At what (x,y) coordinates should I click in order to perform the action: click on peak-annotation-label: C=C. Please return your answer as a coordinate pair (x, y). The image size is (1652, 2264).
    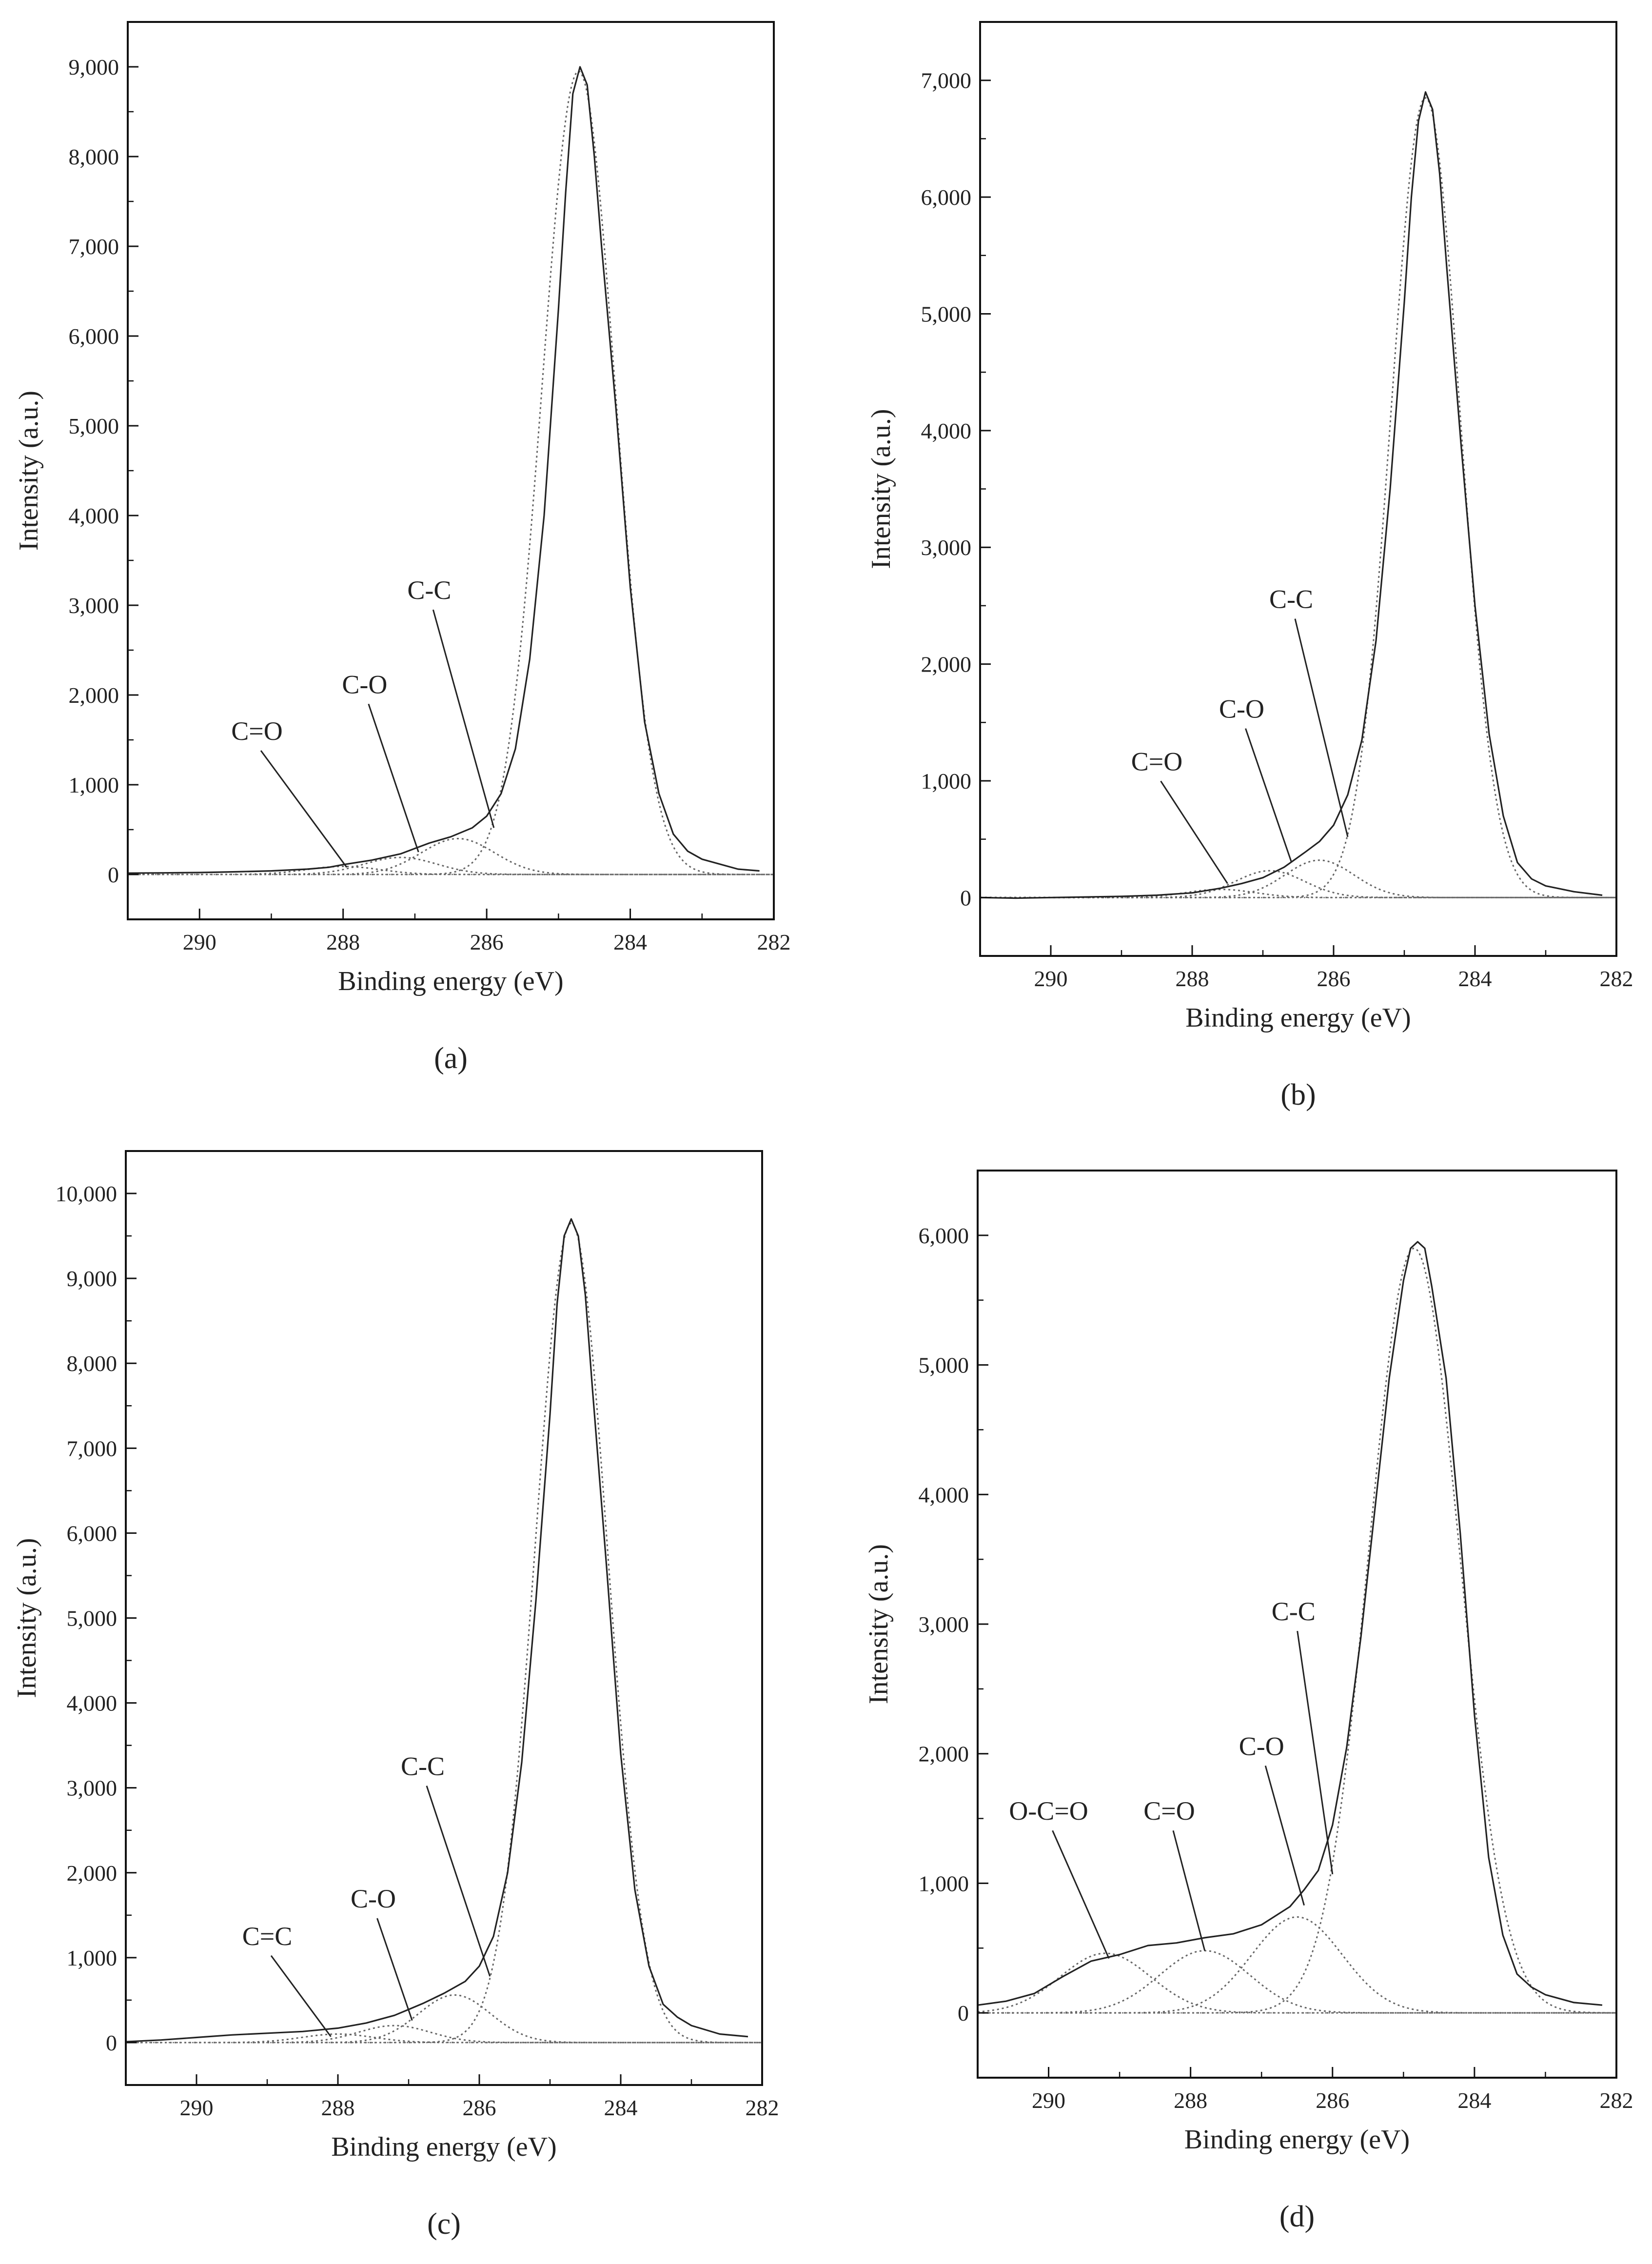
    Looking at the image, I should click on (267, 1936).